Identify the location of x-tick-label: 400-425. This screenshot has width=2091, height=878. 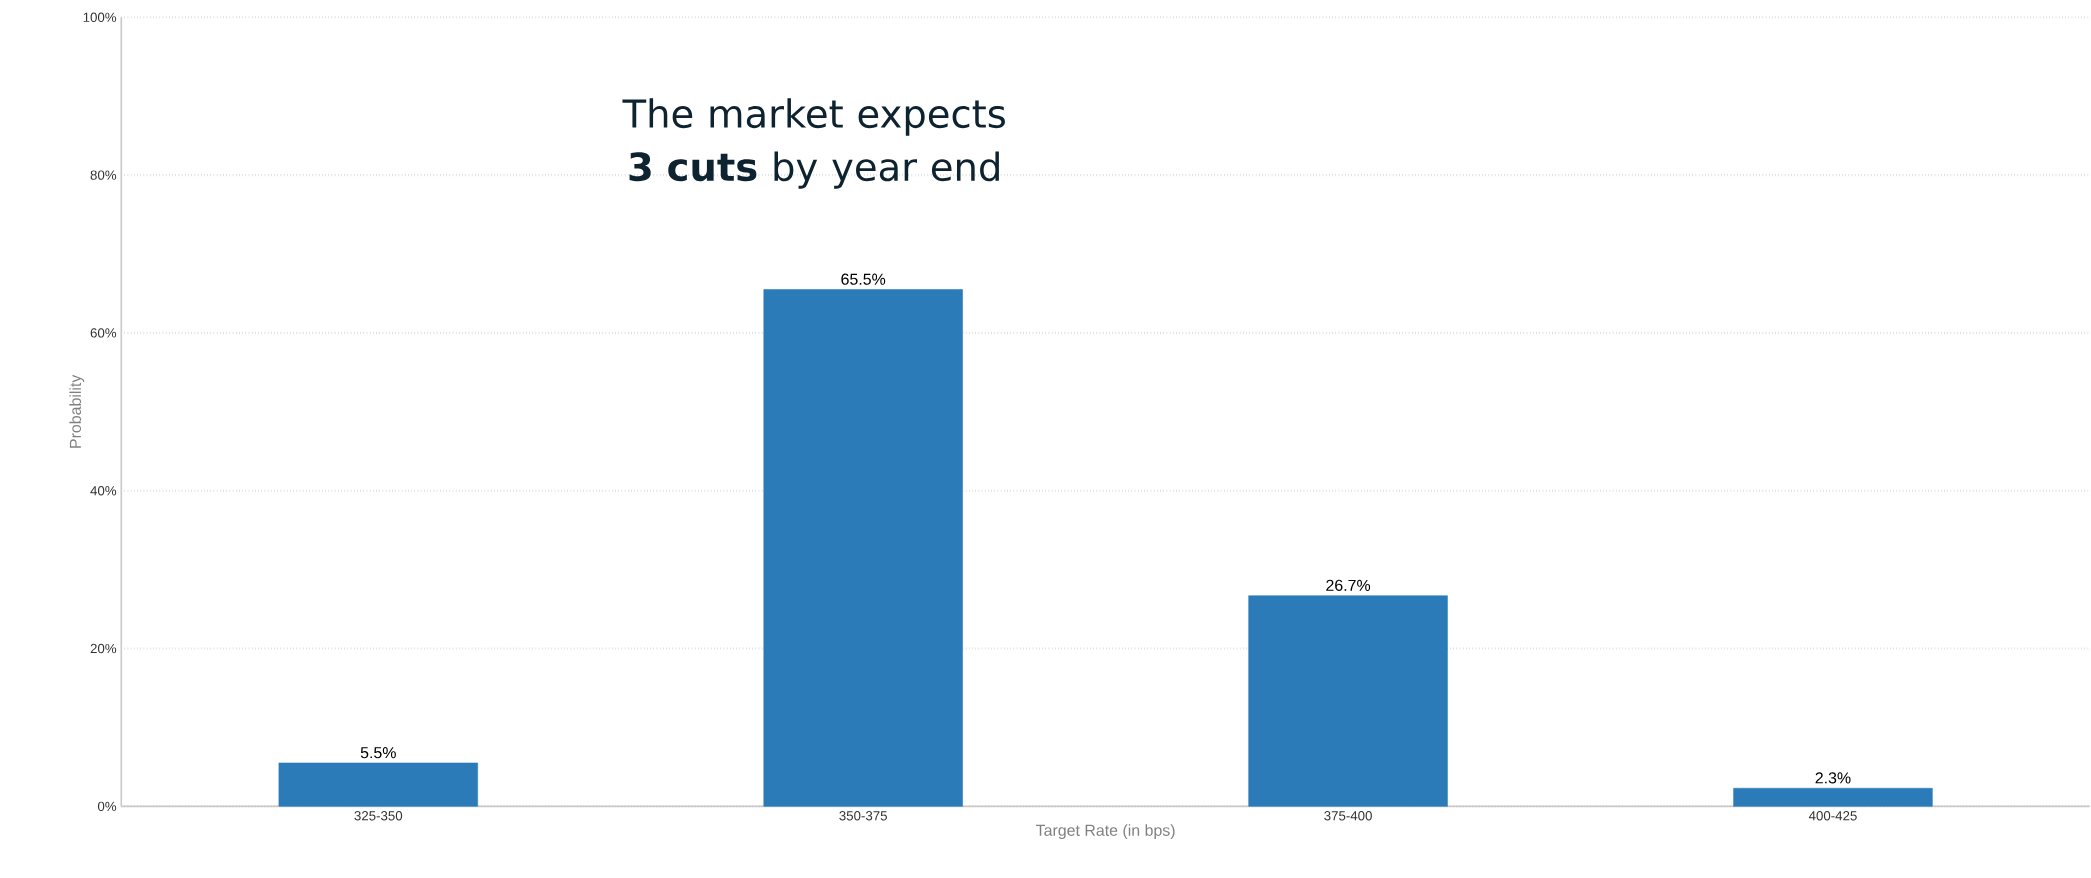
(1832, 816).